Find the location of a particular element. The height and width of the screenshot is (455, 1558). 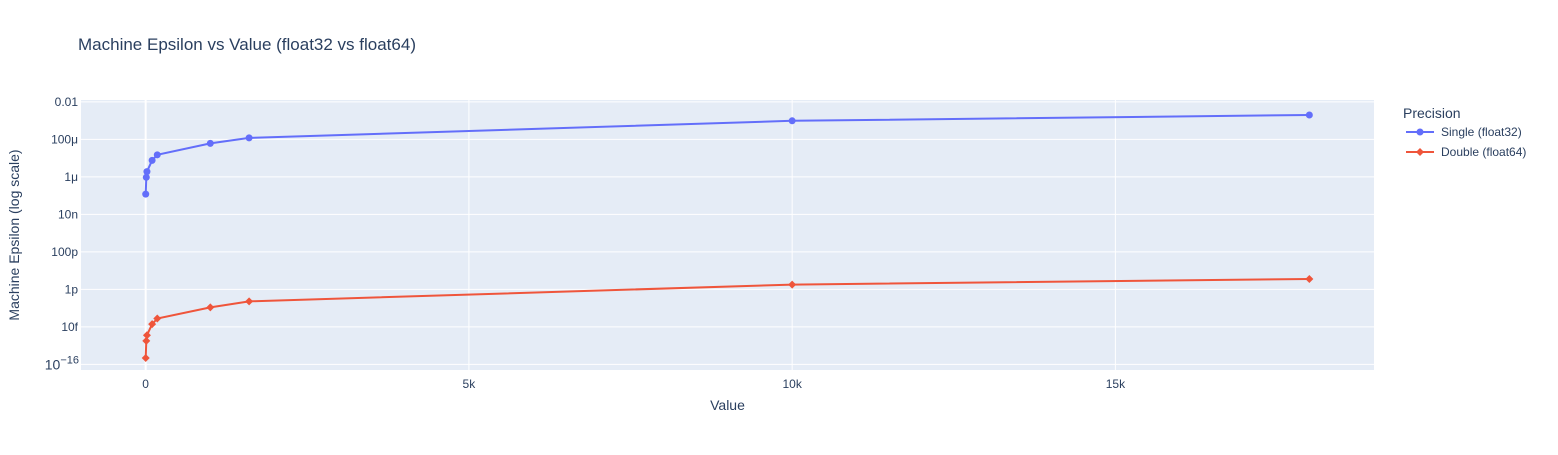

legend-label: Double (float64) is located at coordinates (1483, 152).